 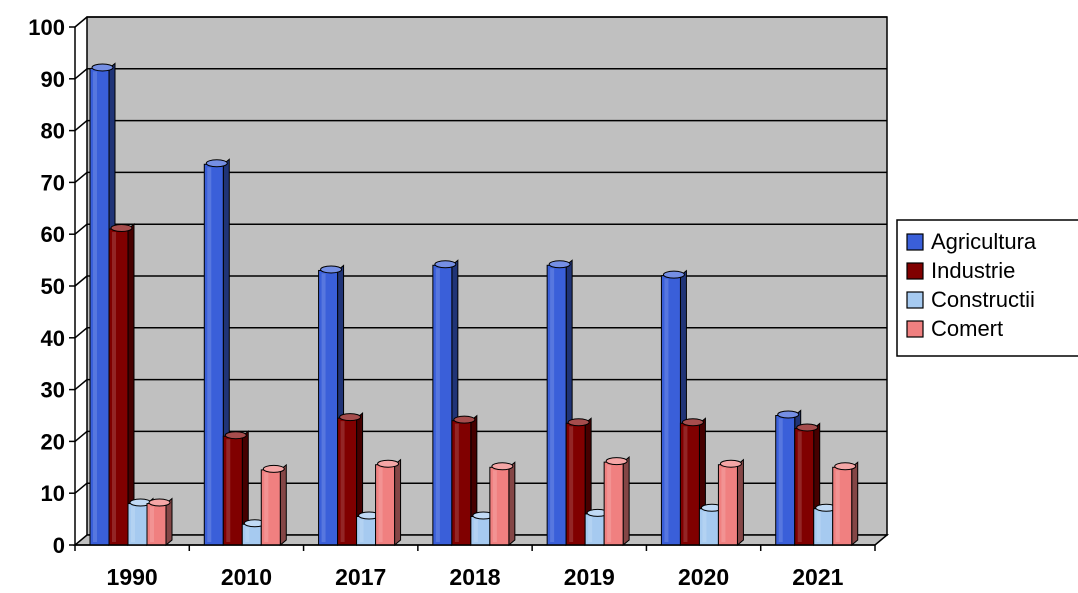 I want to click on bar-comert-2018, so click(x=502, y=504).